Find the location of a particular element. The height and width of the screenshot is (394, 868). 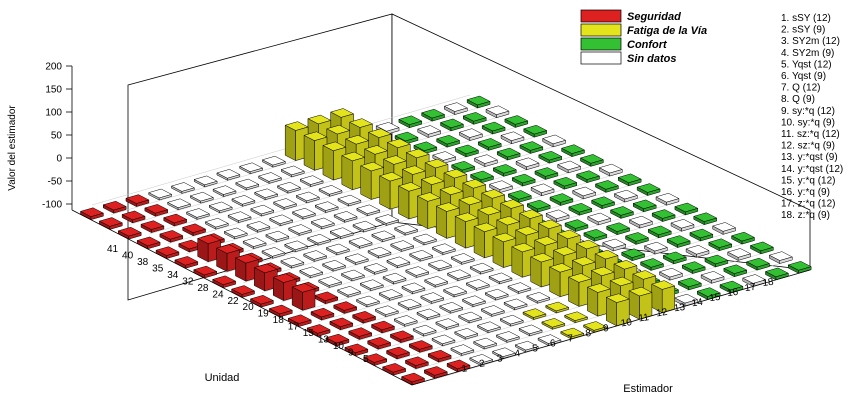

estimator-item: 18. z:*q (9) is located at coordinates (805, 215).